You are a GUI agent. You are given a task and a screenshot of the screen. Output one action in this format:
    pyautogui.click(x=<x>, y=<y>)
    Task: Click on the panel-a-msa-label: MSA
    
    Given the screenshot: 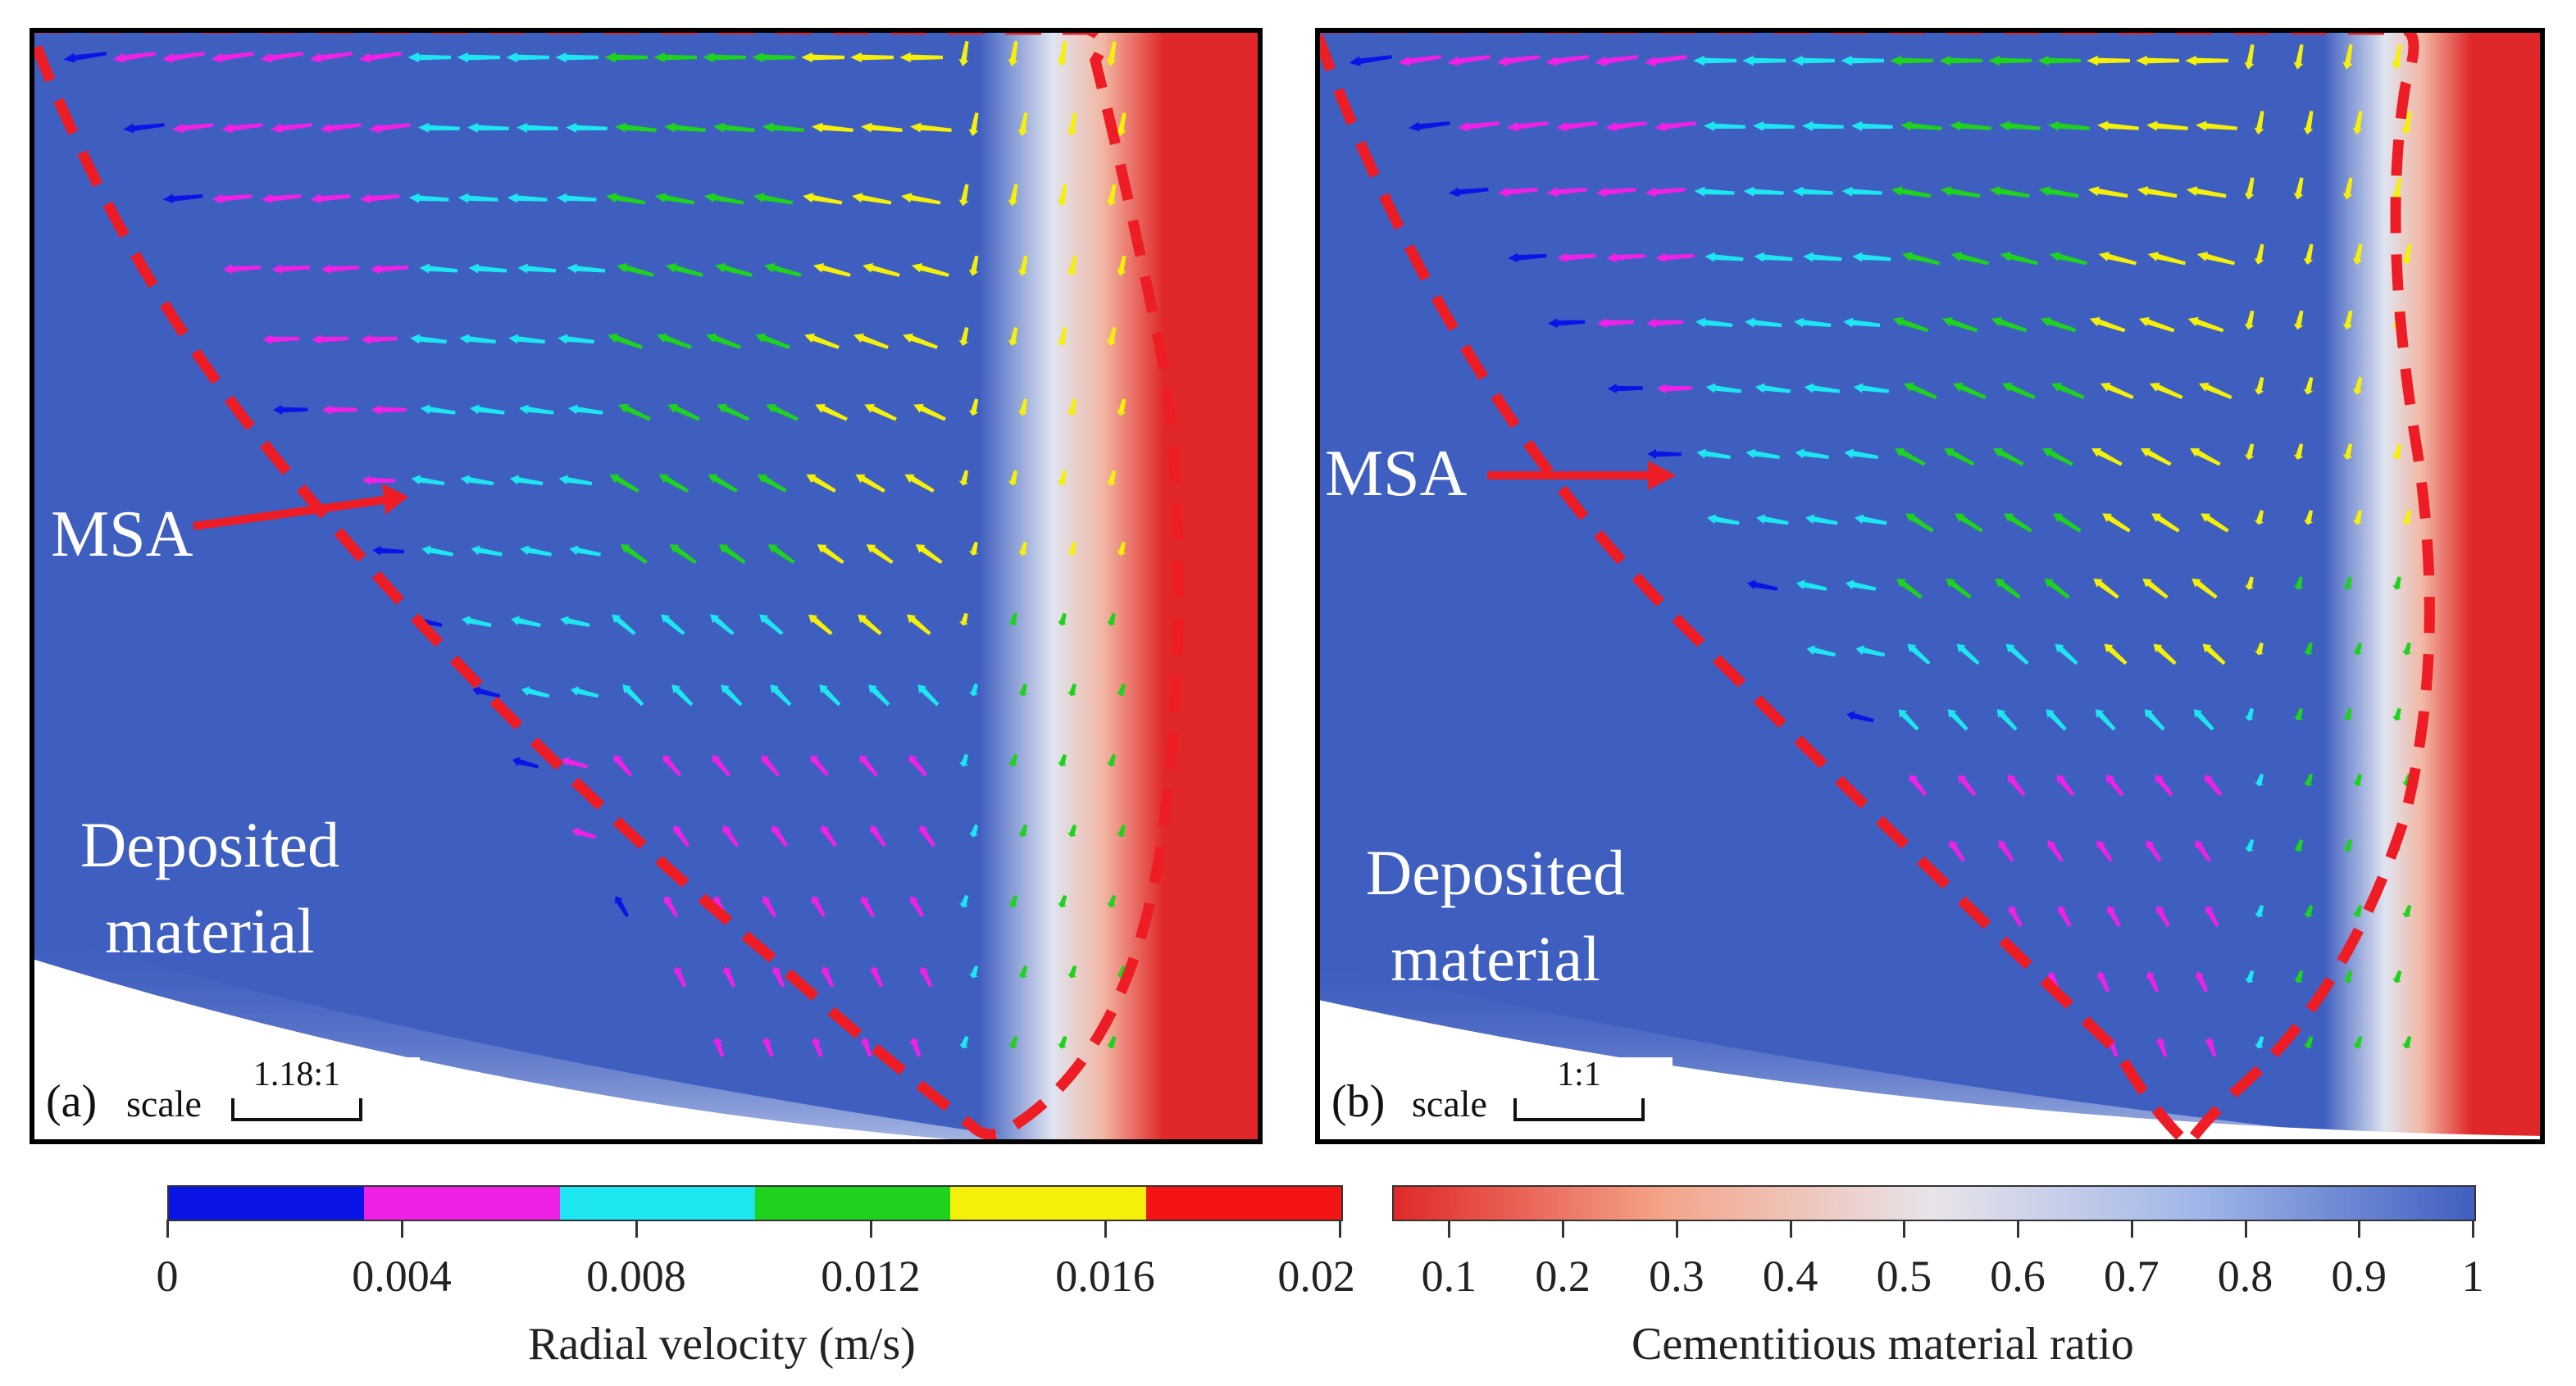 What is the action you would take?
    pyautogui.click(x=122, y=534)
    